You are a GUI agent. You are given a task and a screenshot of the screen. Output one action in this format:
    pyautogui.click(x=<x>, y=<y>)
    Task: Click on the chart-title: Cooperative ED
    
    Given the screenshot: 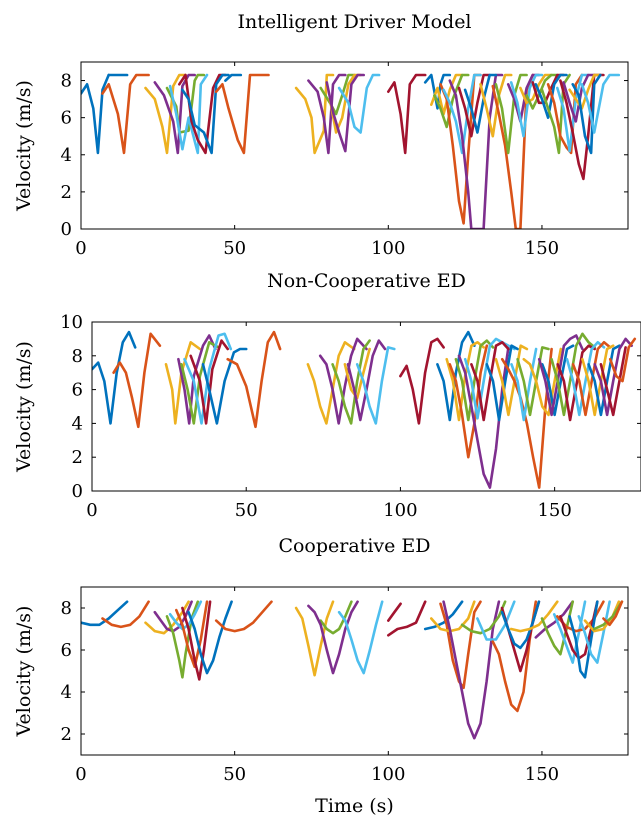 What is the action you would take?
    pyautogui.click(x=354, y=546)
    